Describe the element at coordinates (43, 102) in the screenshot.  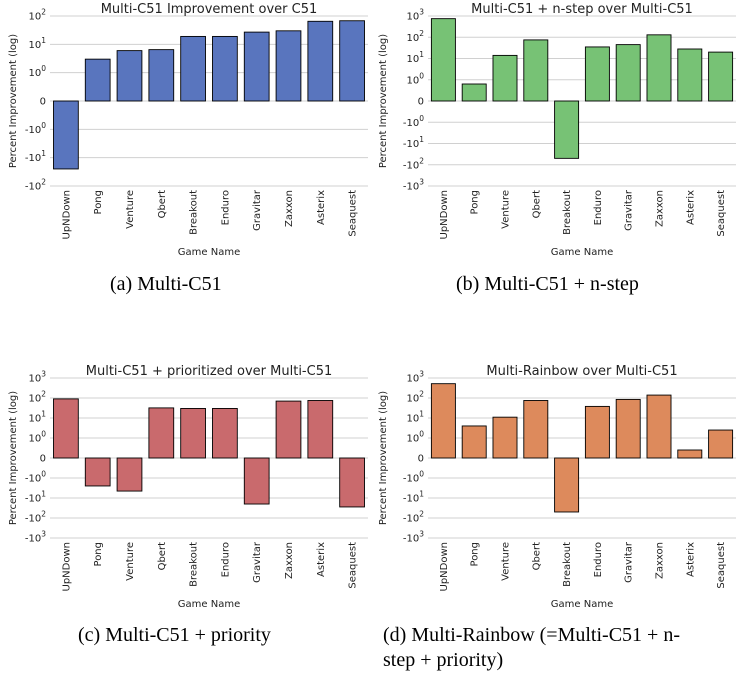
I see `y-tick-label: 0` at that location.